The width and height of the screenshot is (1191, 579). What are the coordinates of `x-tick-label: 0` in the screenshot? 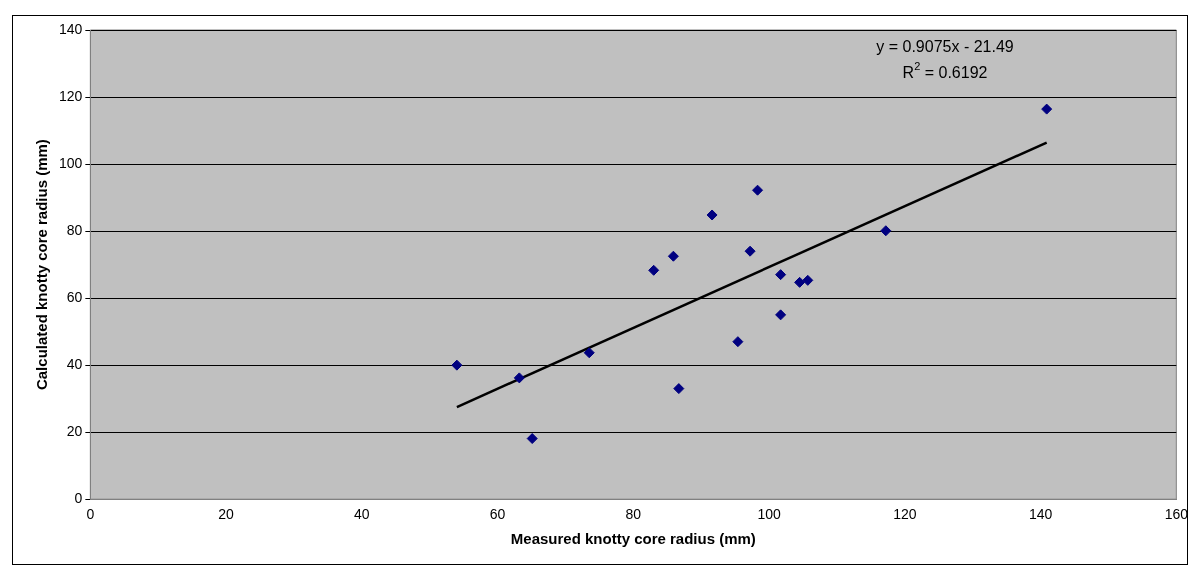 It's located at (90, 514).